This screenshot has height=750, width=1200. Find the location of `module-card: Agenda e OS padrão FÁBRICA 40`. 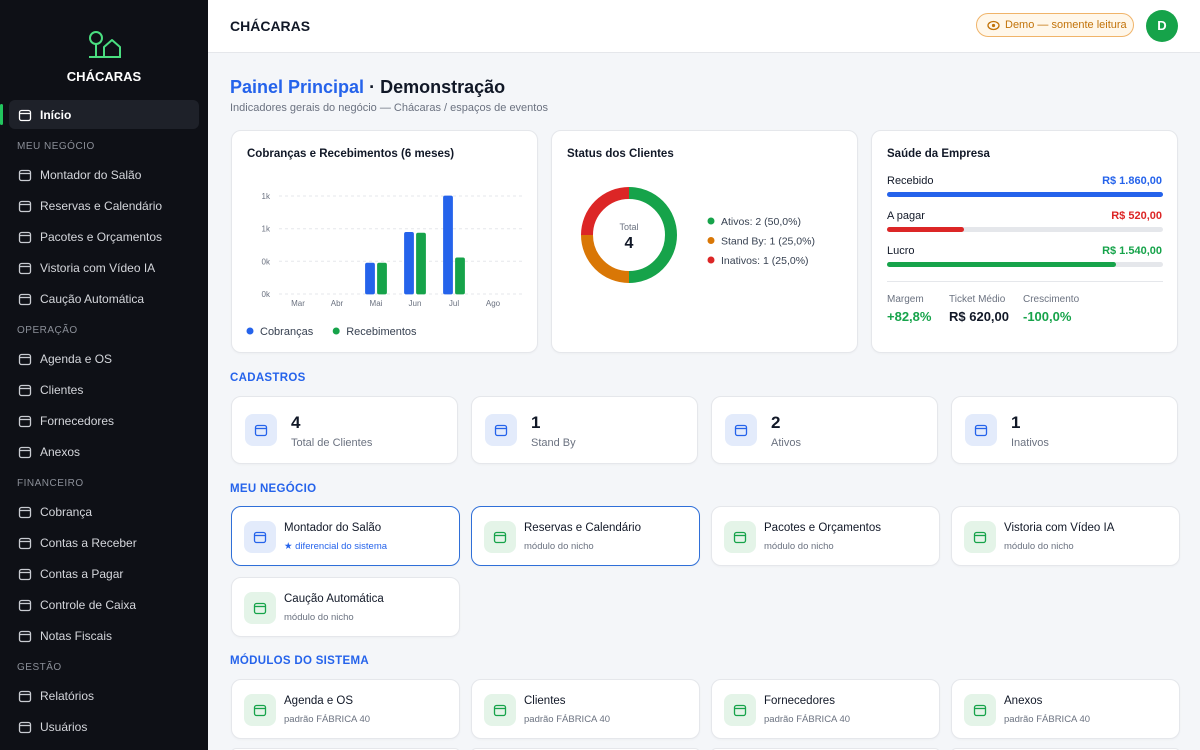

module-card: Agenda e OS padrão FÁBRICA 40 is located at coordinates (345, 709).